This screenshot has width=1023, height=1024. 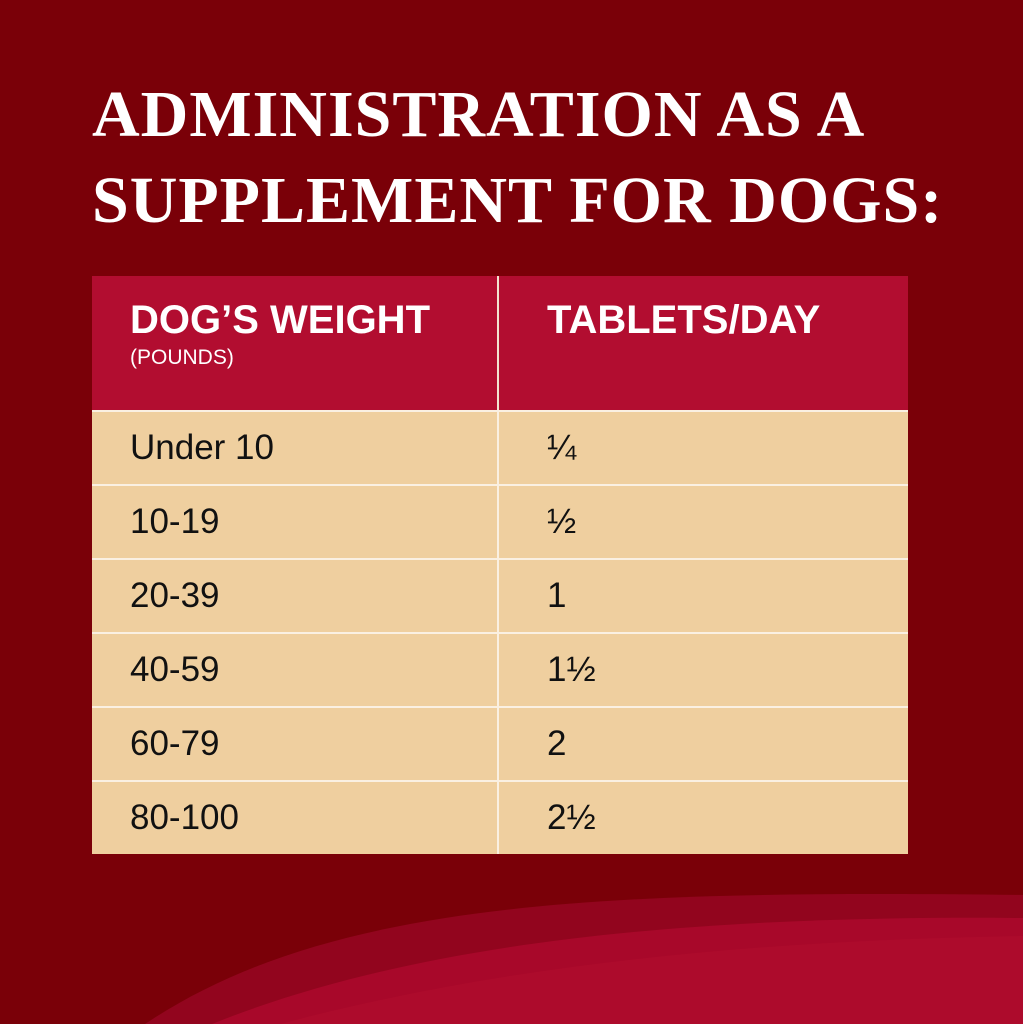 What do you see at coordinates (702, 670) in the screenshot?
I see `tablets-cell: 1½` at bounding box center [702, 670].